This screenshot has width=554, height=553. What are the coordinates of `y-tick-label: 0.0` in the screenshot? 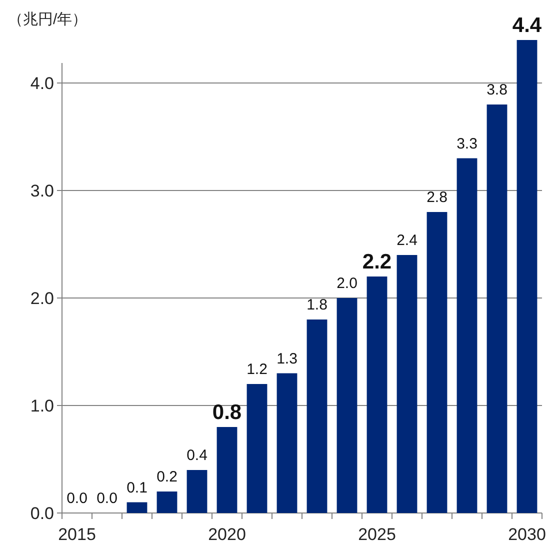 It's located at (42, 513).